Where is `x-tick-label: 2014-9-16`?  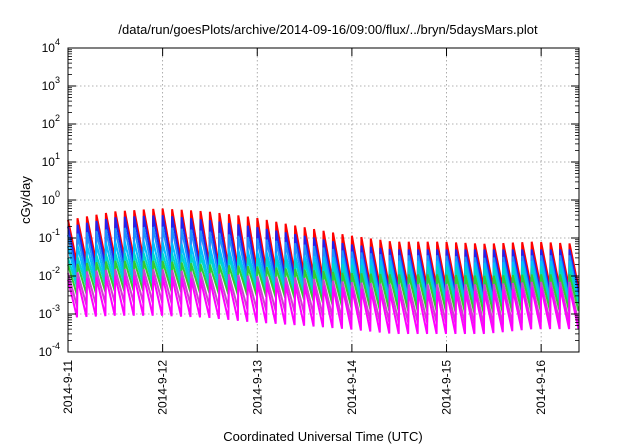 x-tick-label: 2014-9-16 is located at coordinates (541, 387).